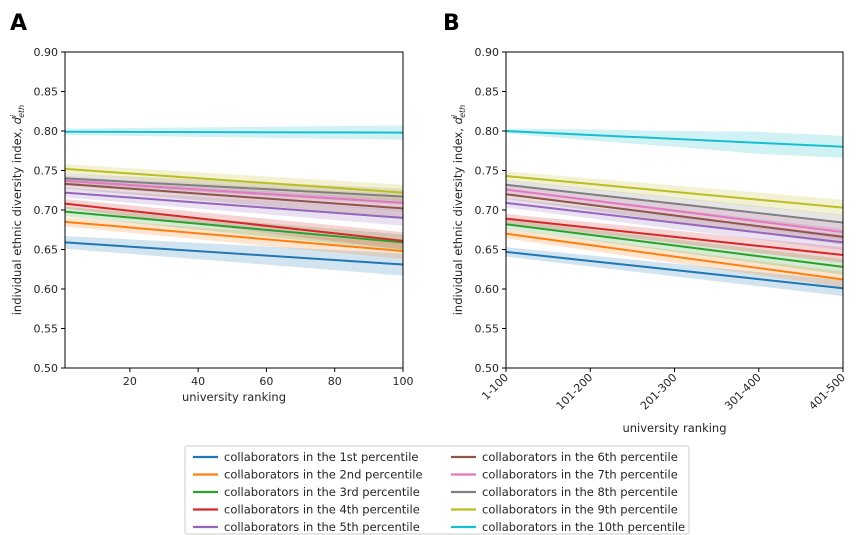 Image resolution: width=863 pixels, height=535 pixels. Describe the element at coordinates (323, 475) in the screenshot. I see `legend-label-2: collaborators in the 2nd percentile` at that location.